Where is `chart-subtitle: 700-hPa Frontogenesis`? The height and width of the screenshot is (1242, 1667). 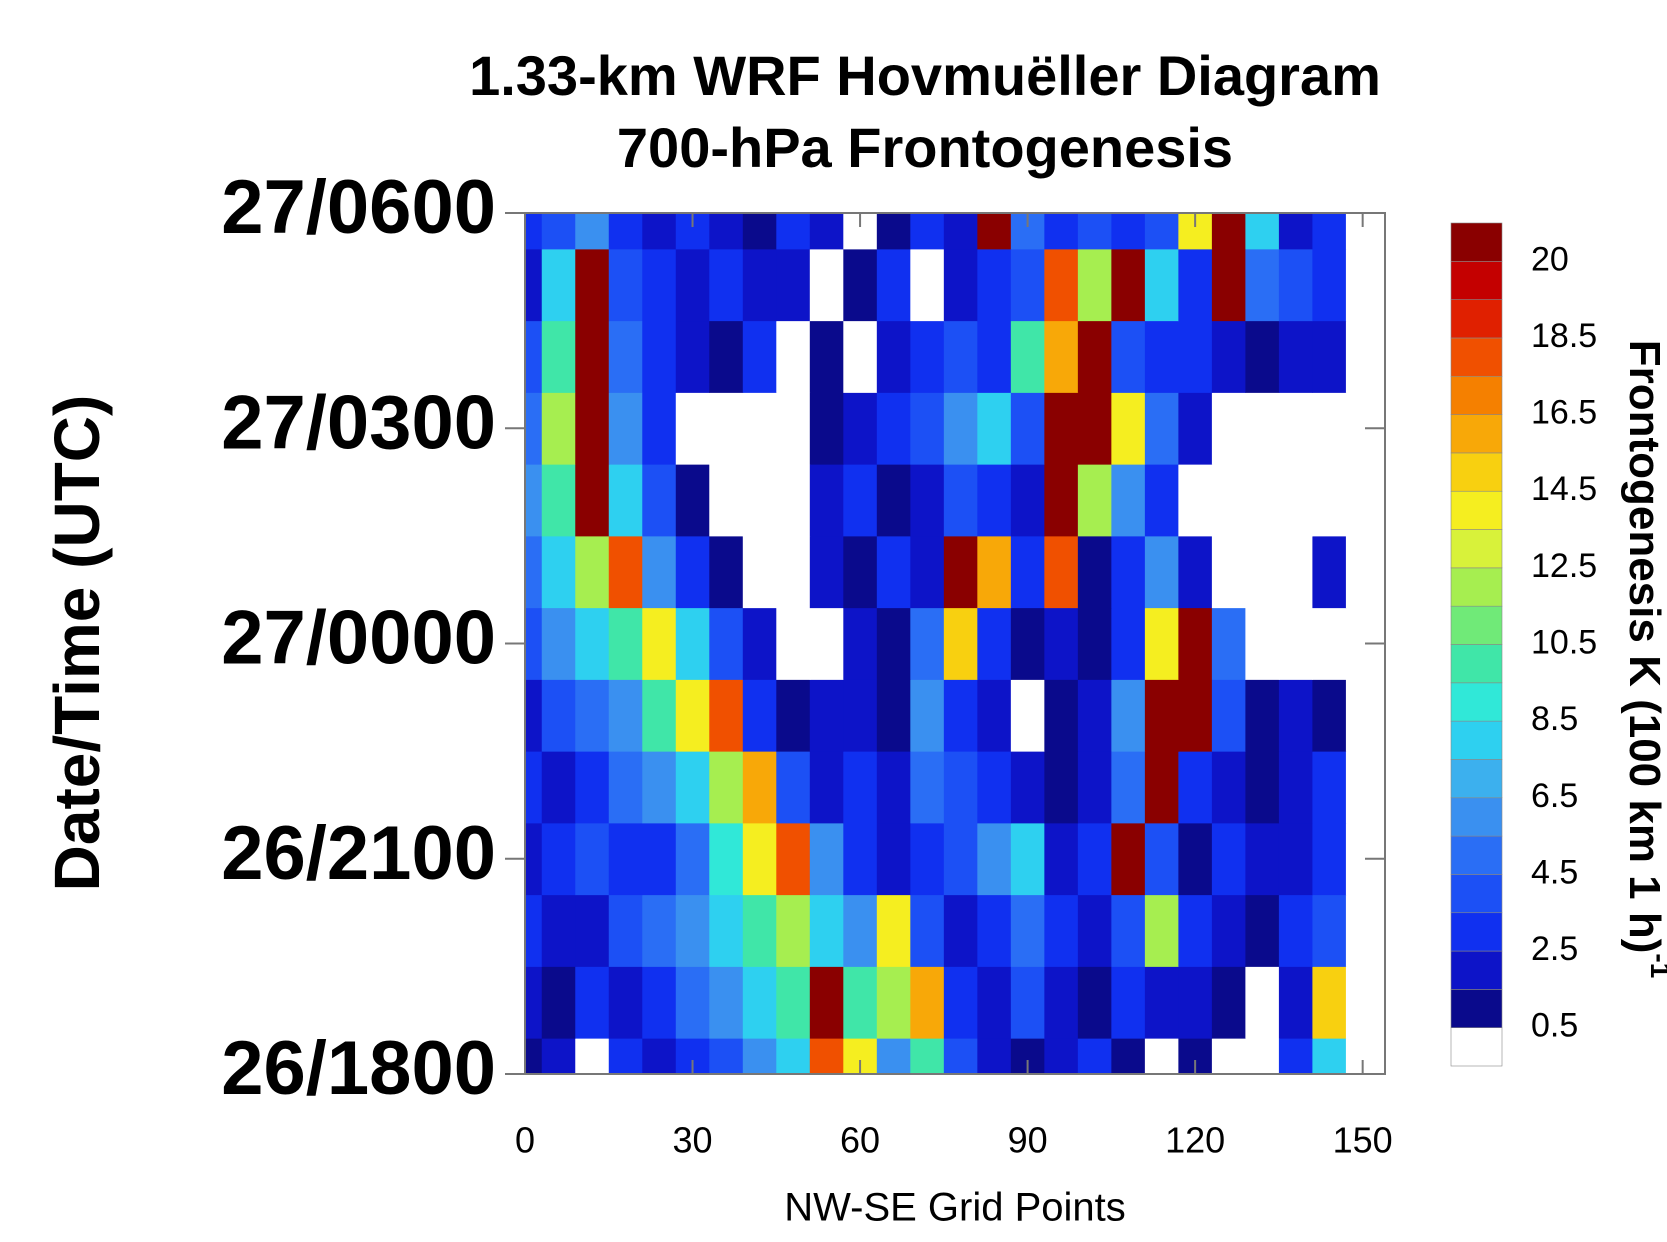
chart-subtitle: 700-hPa Frontogenesis is located at coordinates (925, 147).